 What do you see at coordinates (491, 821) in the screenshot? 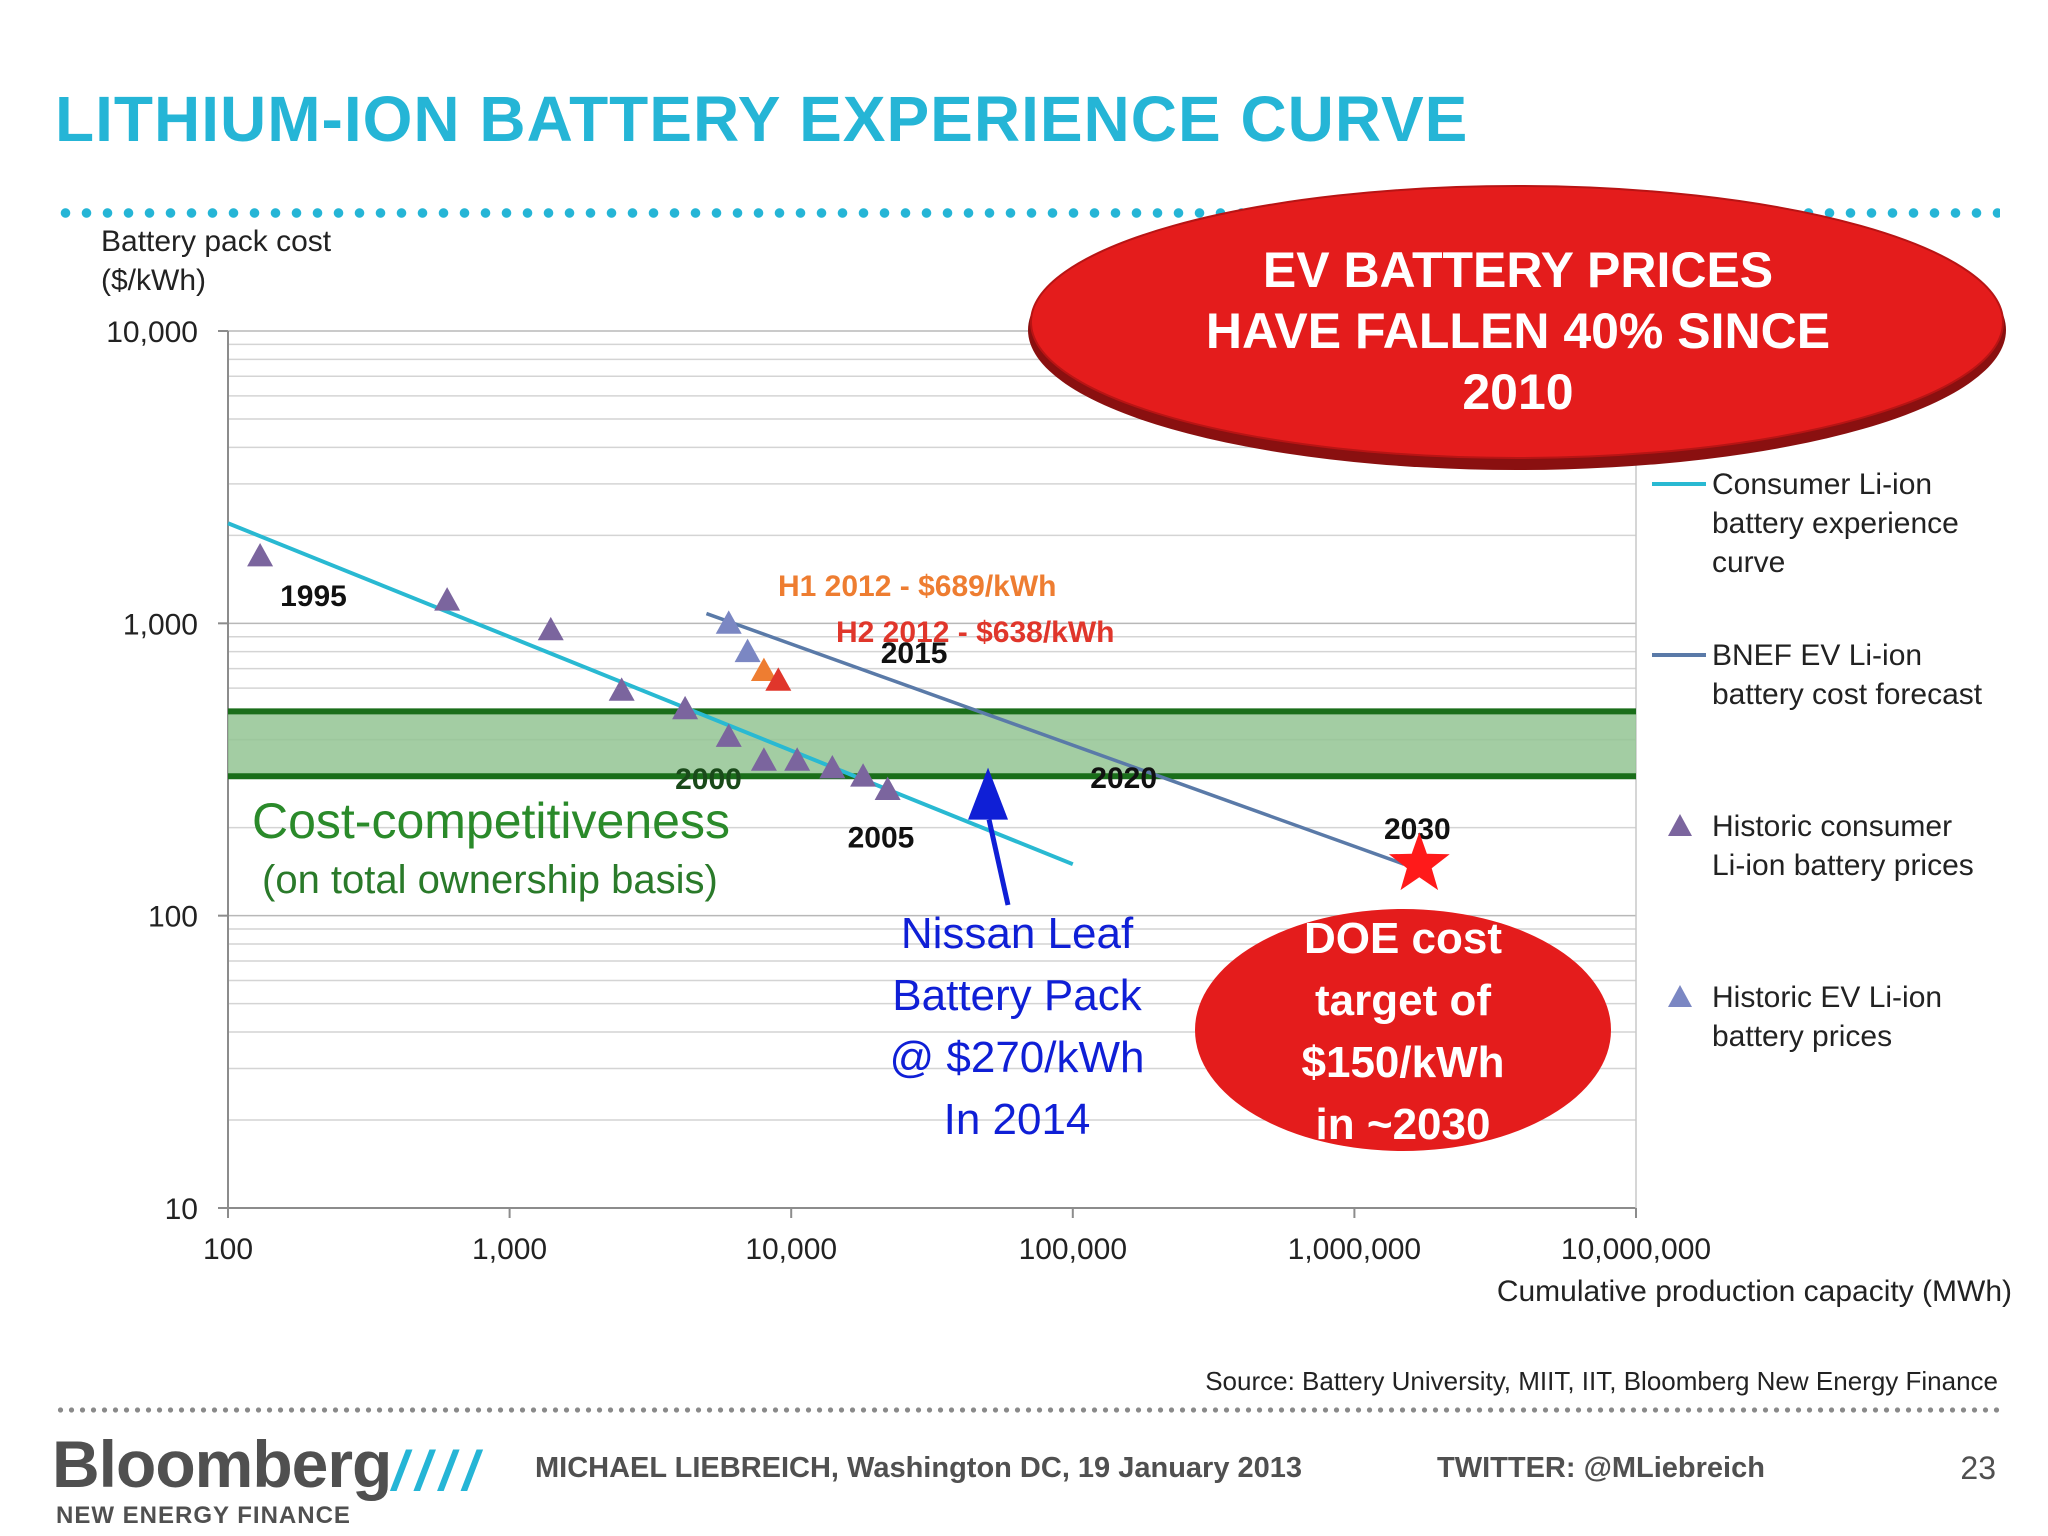
I see `cost-band-title: Cost-competitiveness` at bounding box center [491, 821].